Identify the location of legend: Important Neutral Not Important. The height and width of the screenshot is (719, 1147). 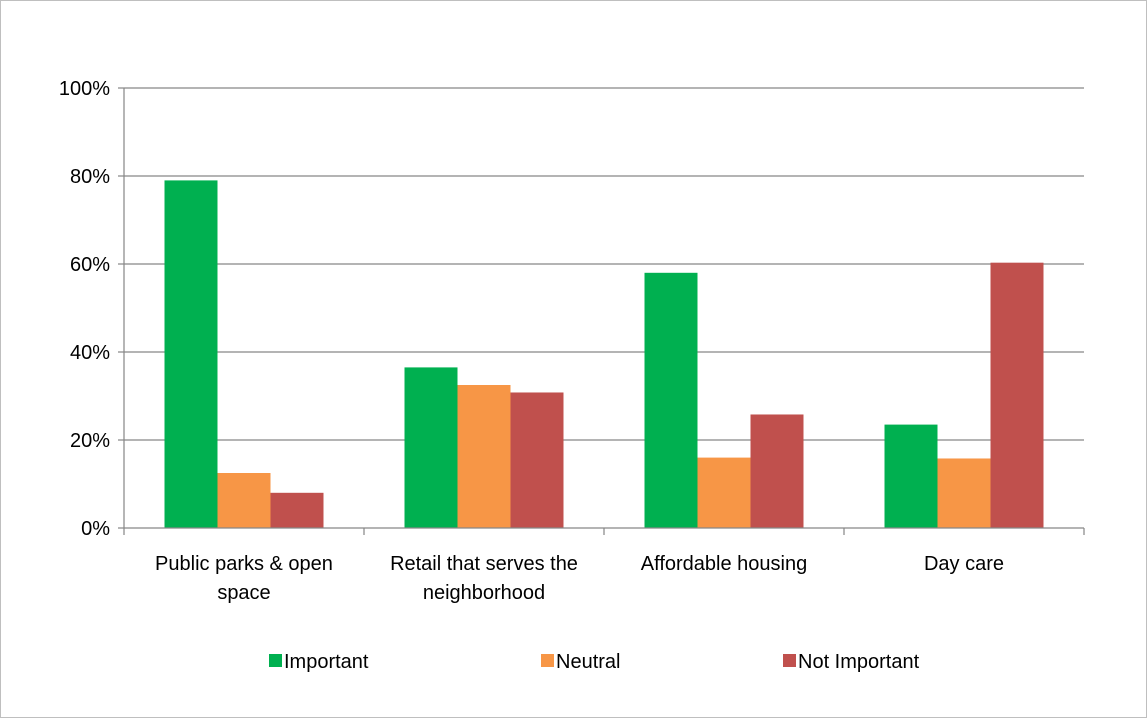
(594, 662).